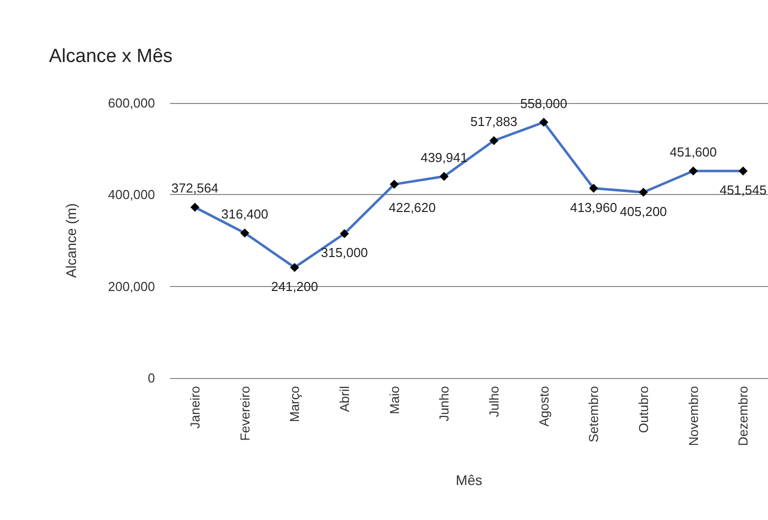 The width and height of the screenshot is (768, 520). Describe the element at coordinates (544, 103) in the screenshot. I see `data-label: 558,000` at that location.